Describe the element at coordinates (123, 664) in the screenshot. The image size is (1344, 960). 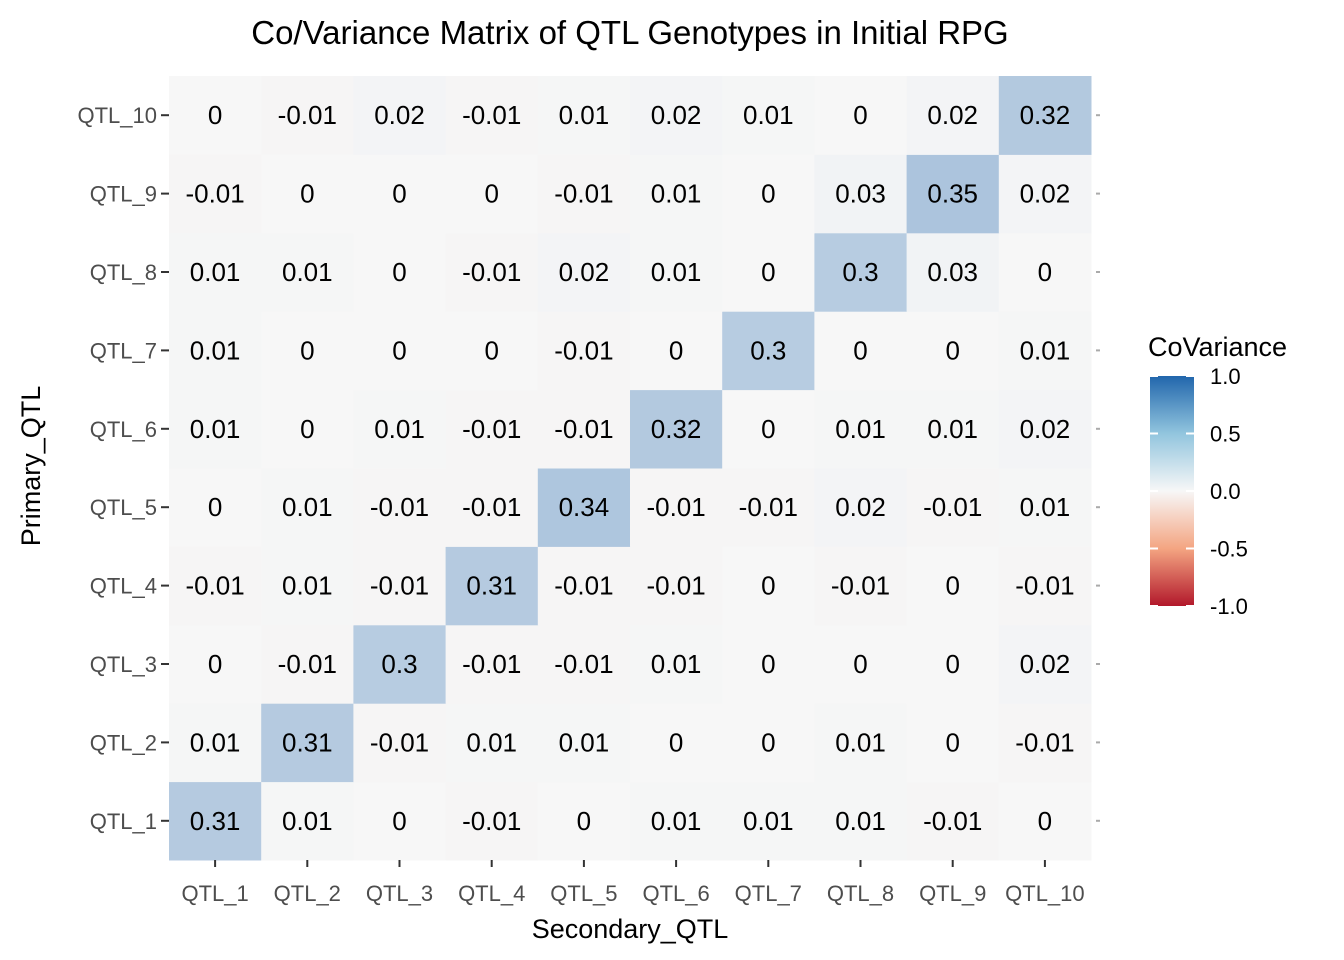
I see `y-tick-label: QTL_3` at that location.